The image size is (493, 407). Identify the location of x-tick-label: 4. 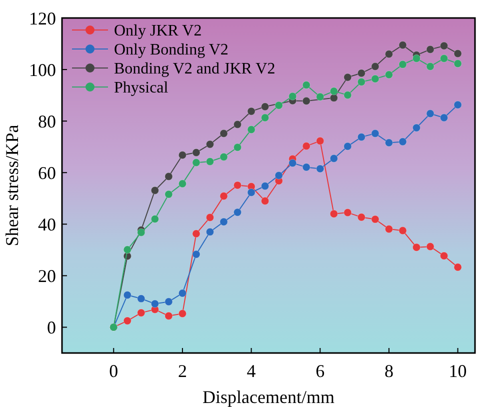
(251, 371).